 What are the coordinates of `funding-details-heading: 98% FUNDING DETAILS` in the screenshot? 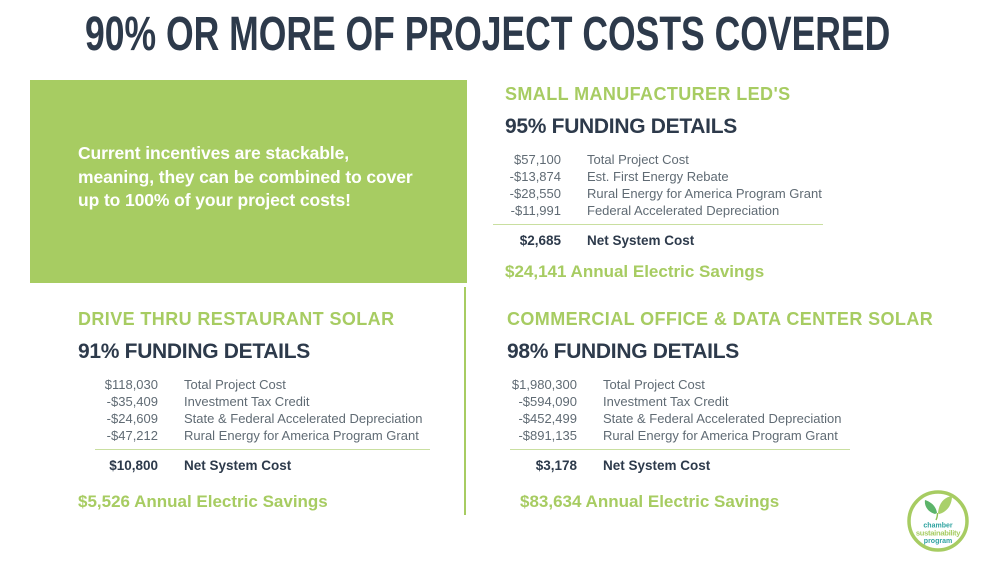 It's located at (623, 351).